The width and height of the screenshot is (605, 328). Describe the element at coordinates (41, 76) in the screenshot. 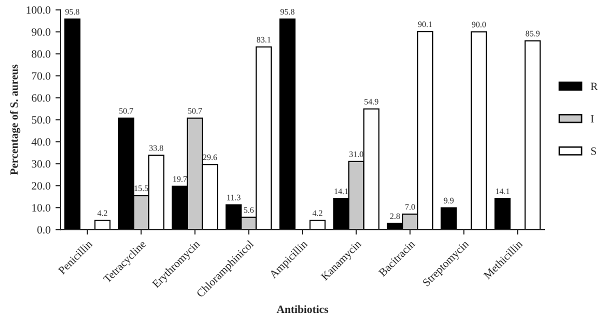

I see `y-tick-label: 70.0` at that location.